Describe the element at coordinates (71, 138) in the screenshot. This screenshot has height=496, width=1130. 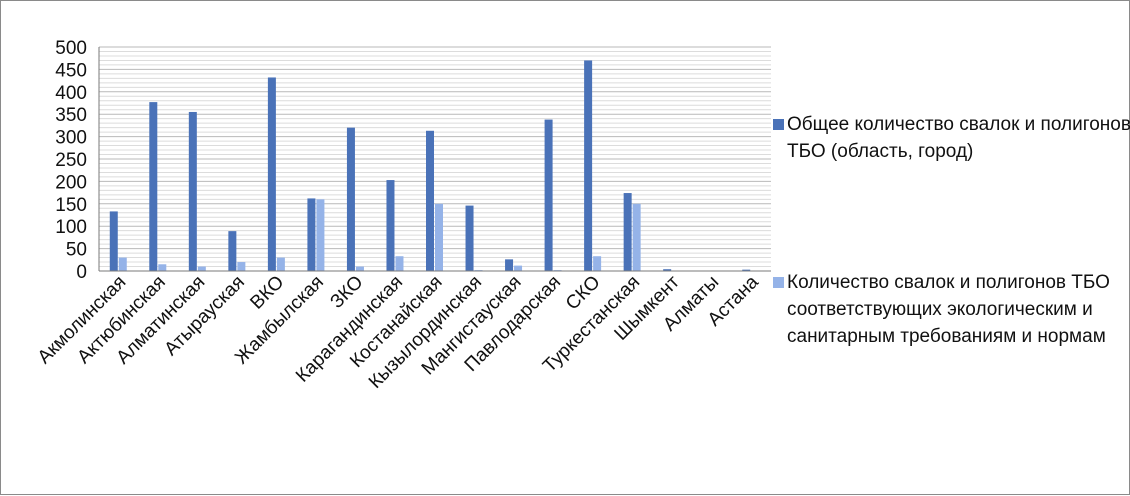
I see `y-tick-label: 300` at that location.